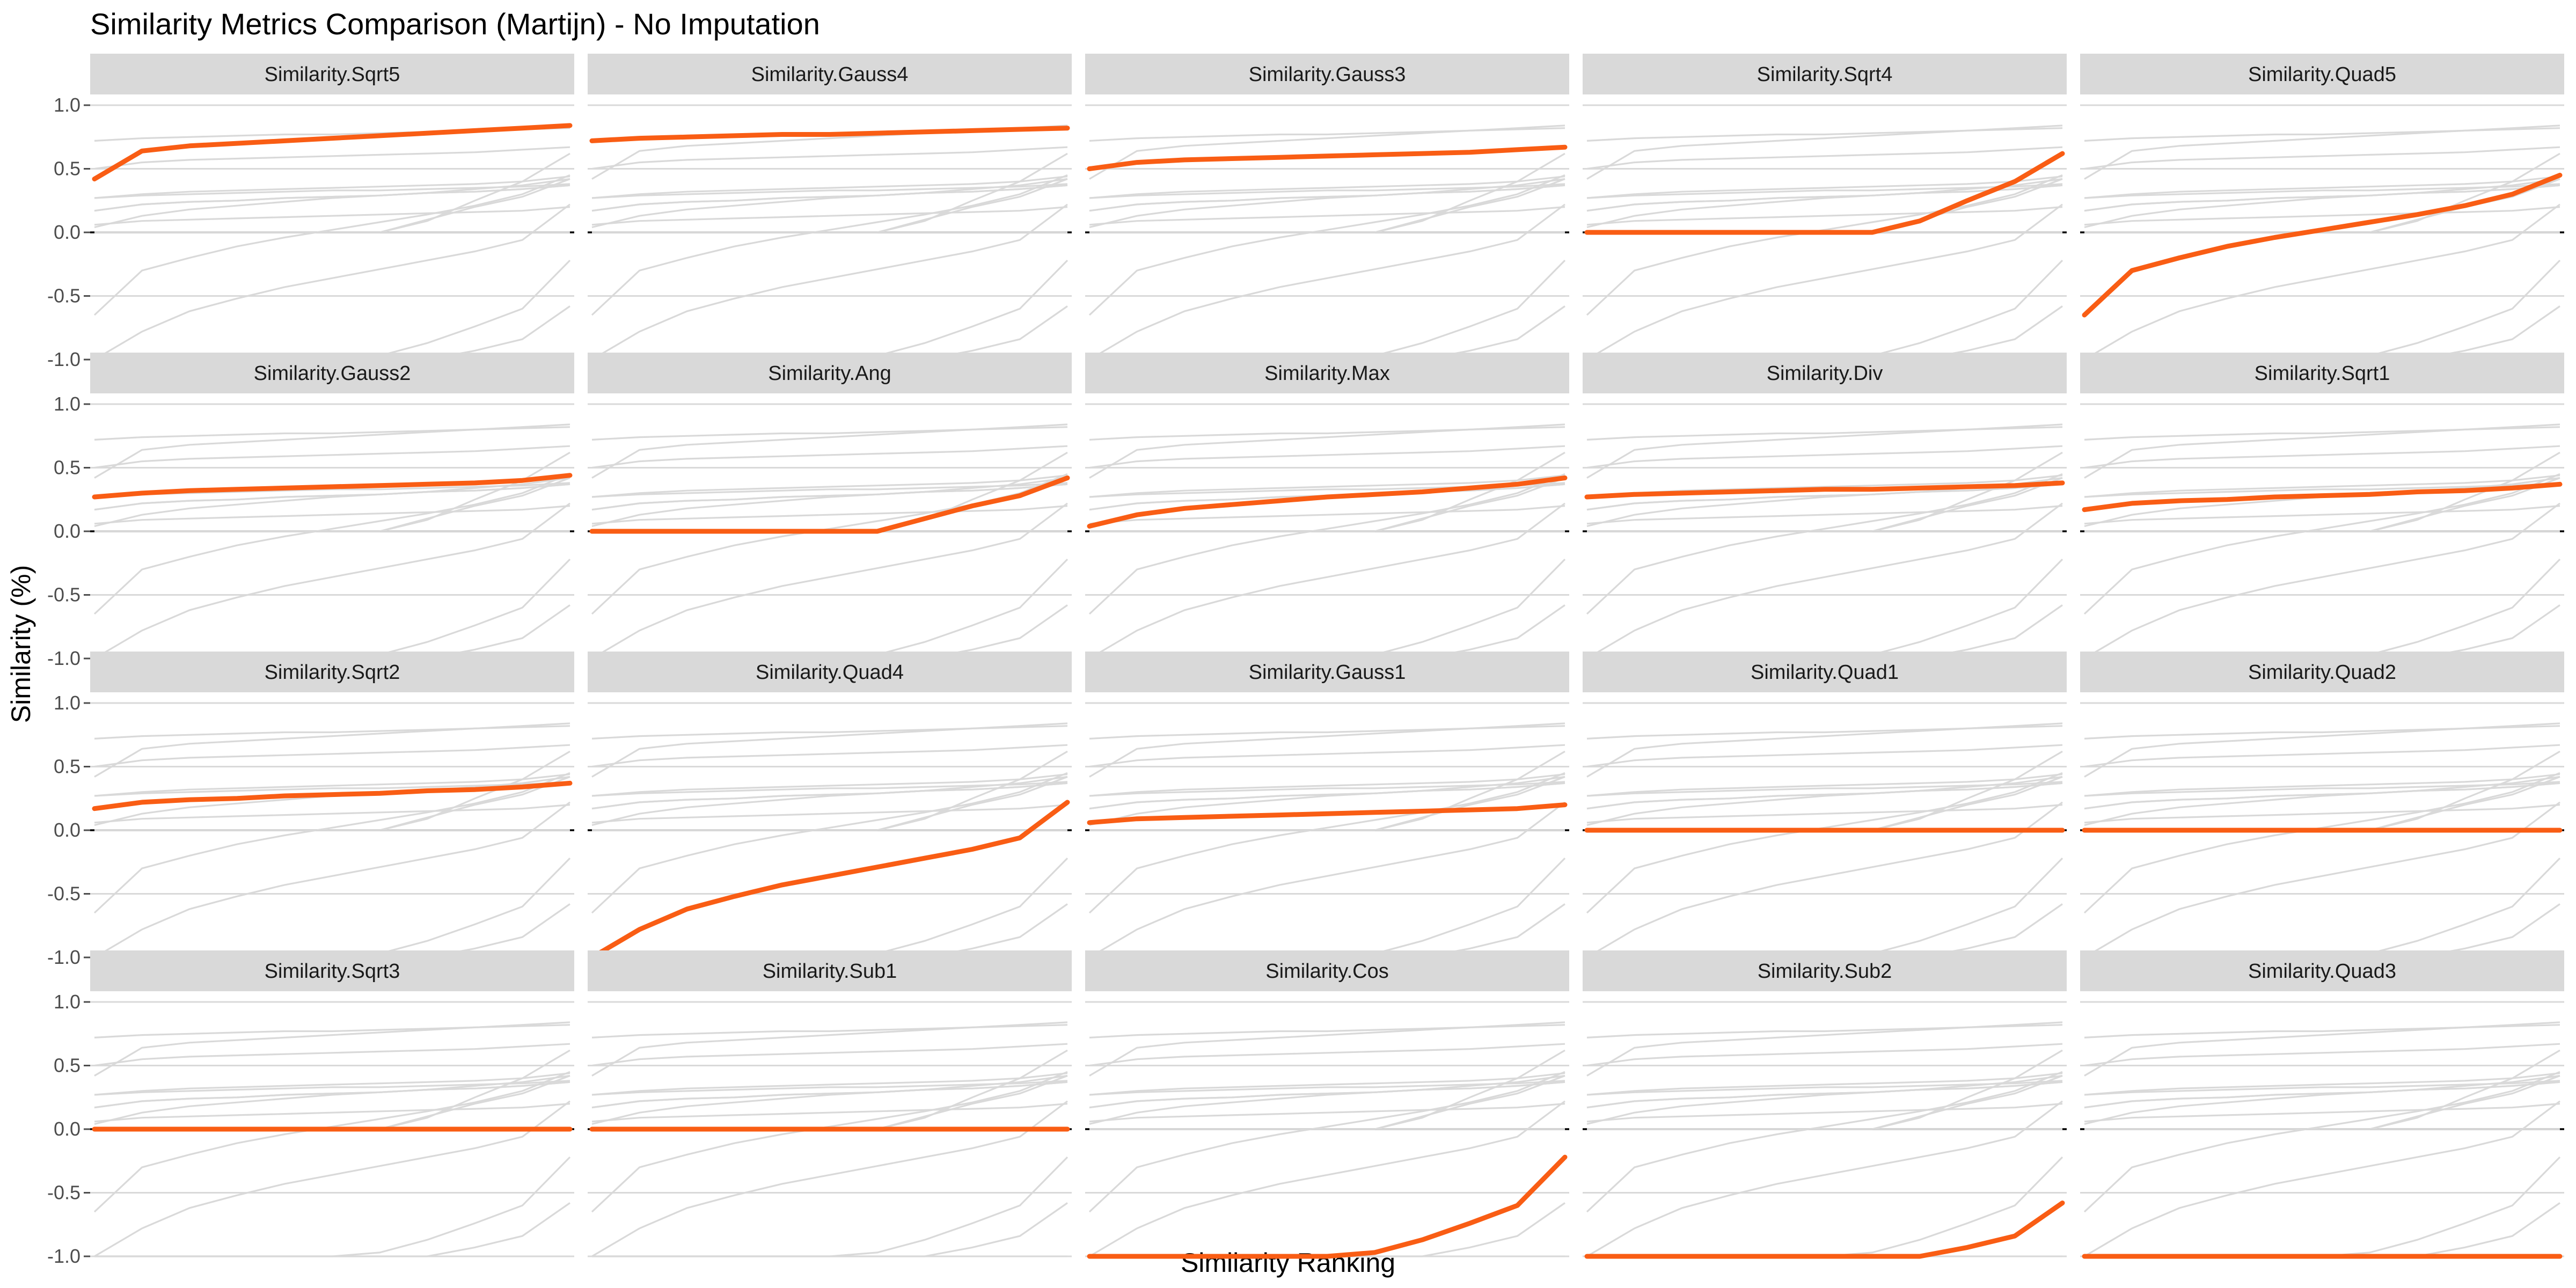 Image resolution: width=2576 pixels, height=1288 pixels. I want to click on facet-strip-label: Similarity.Sub2, so click(1825, 971).